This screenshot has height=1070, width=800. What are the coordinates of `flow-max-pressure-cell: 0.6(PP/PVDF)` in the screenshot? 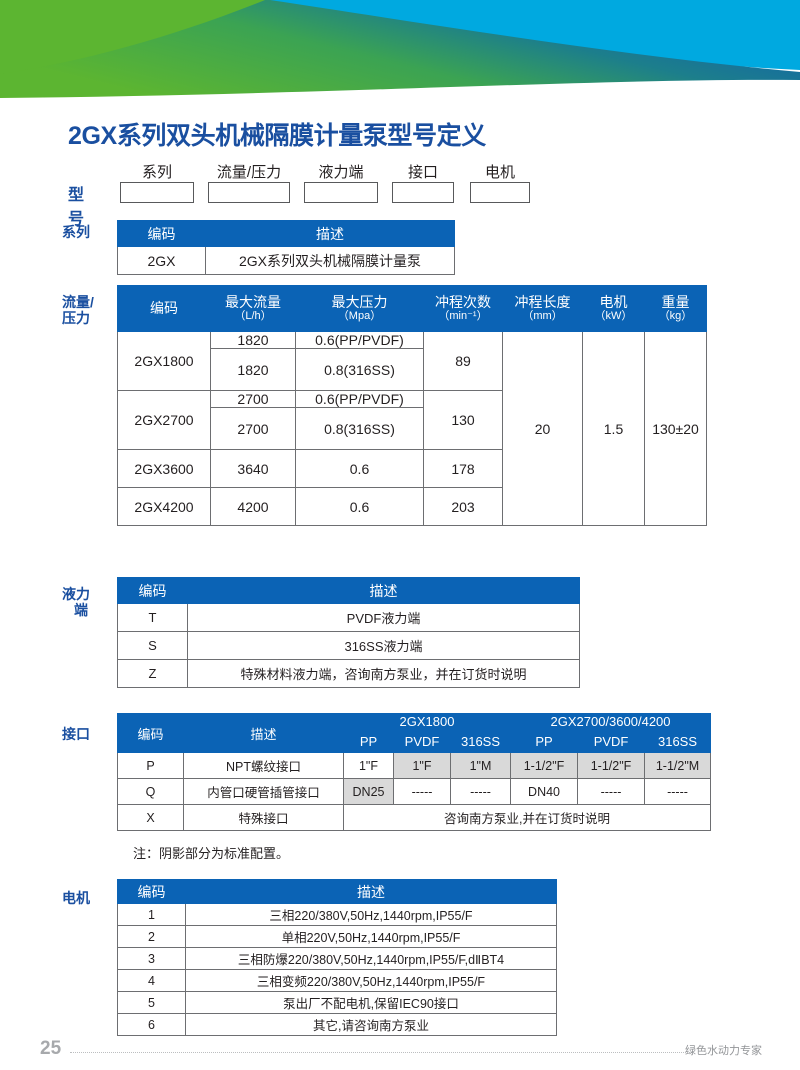 It's located at (359, 399).